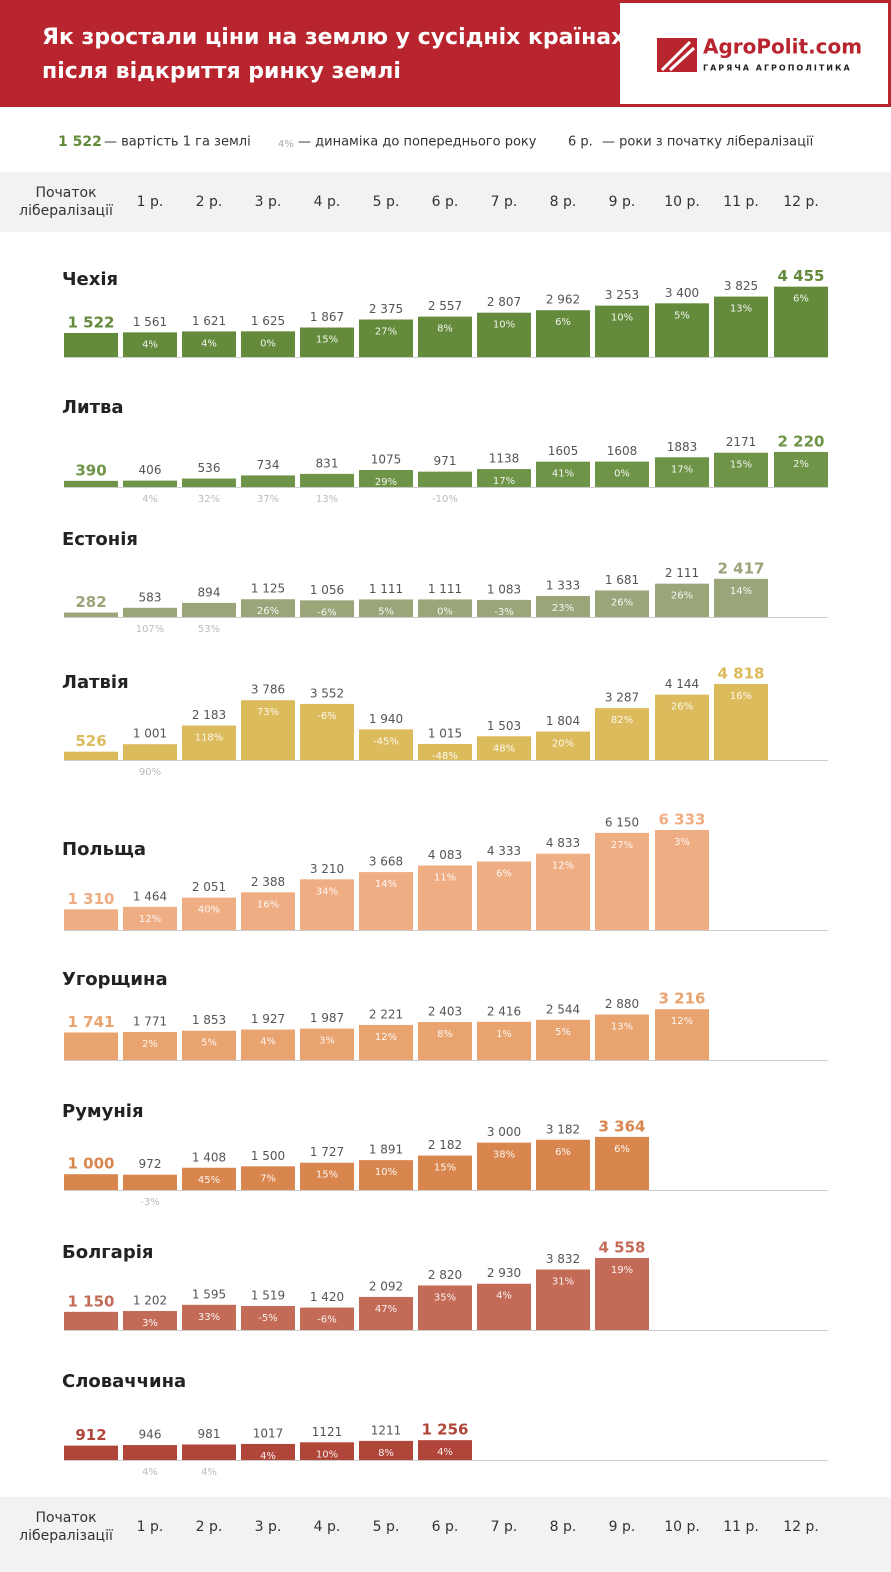 The width and height of the screenshot is (891, 1572). Describe the element at coordinates (563, 721) in the screenshot. I see `value-label: 1 804` at that location.